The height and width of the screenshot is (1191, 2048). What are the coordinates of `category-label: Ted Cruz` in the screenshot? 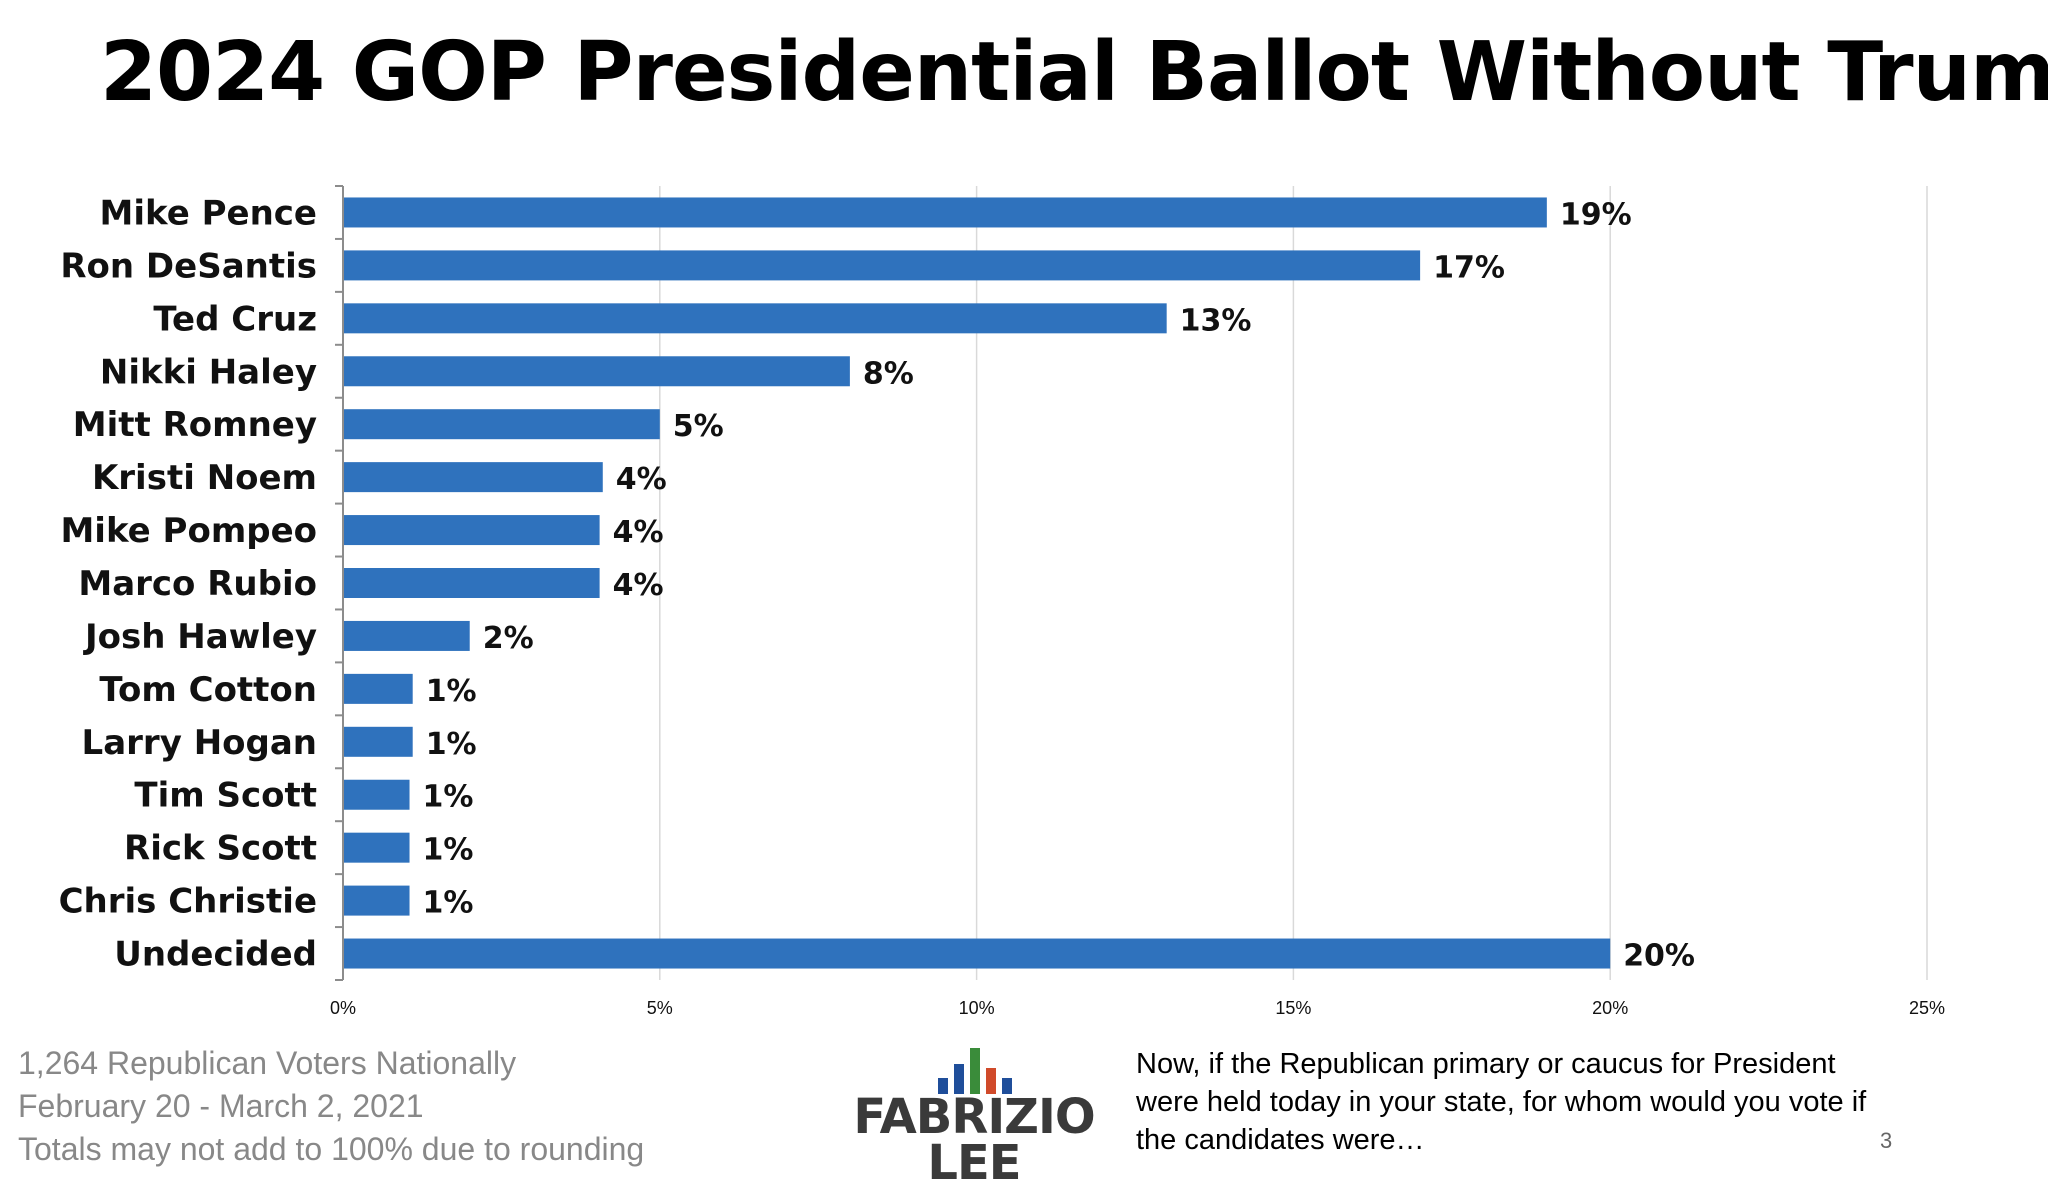 It's located at (235, 319).